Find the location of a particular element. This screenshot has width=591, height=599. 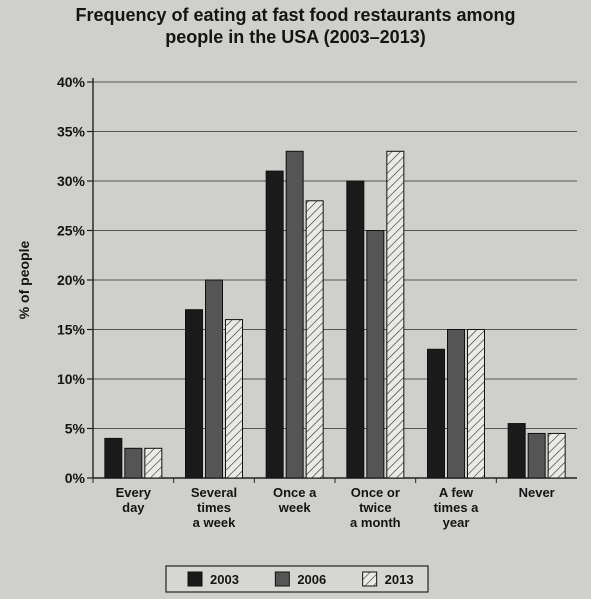

category-label: a week is located at coordinates (214, 522).